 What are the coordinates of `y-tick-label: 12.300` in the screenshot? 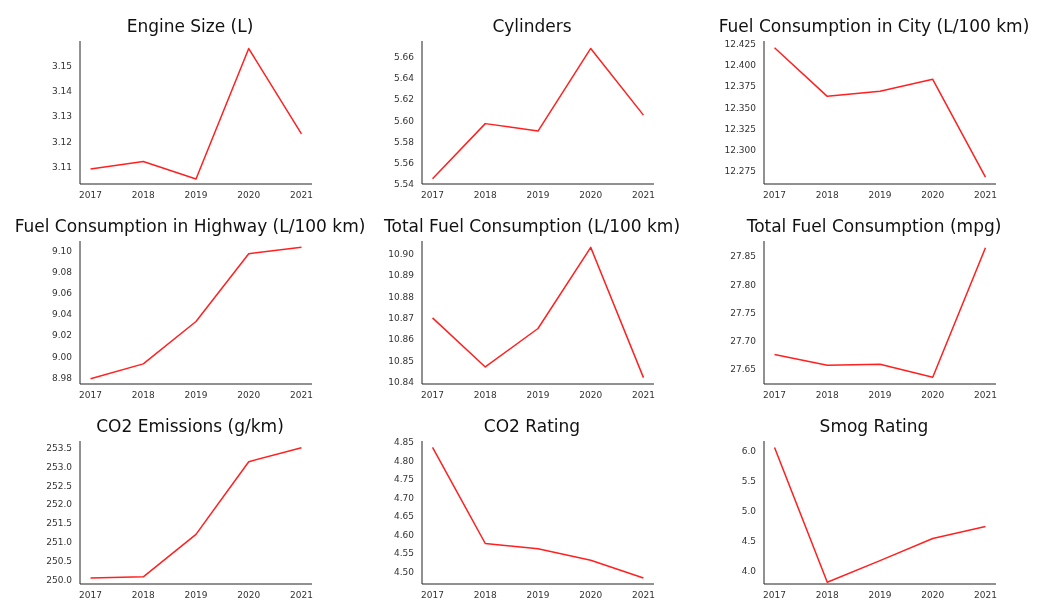 It's located at (740, 150).